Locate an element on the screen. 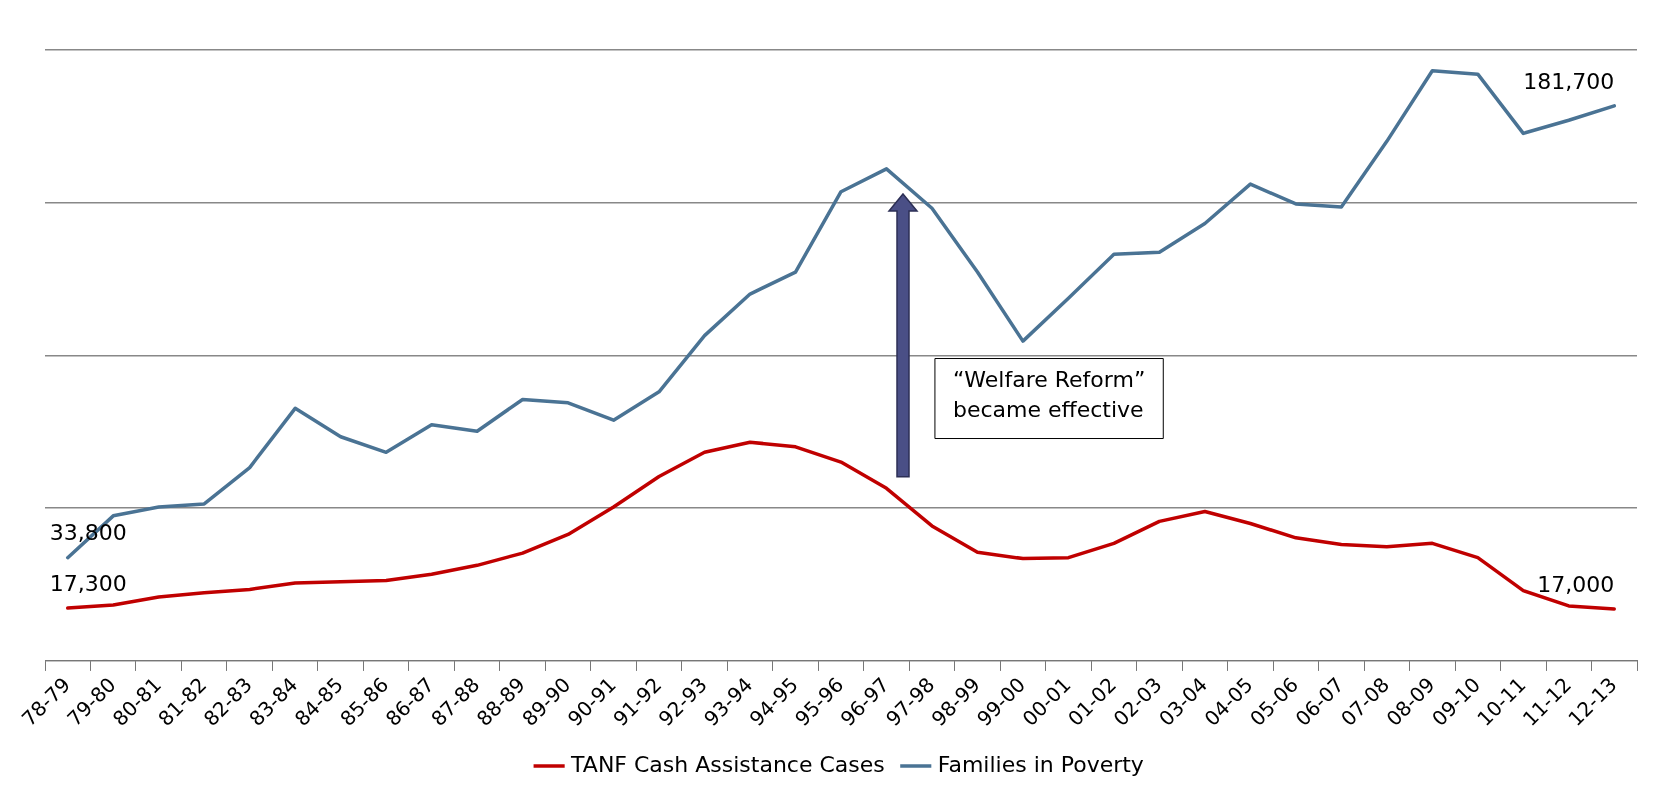 This screenshot has width=1657, height=787. data-label: 17,000 is located at coordinates (1576, 584).